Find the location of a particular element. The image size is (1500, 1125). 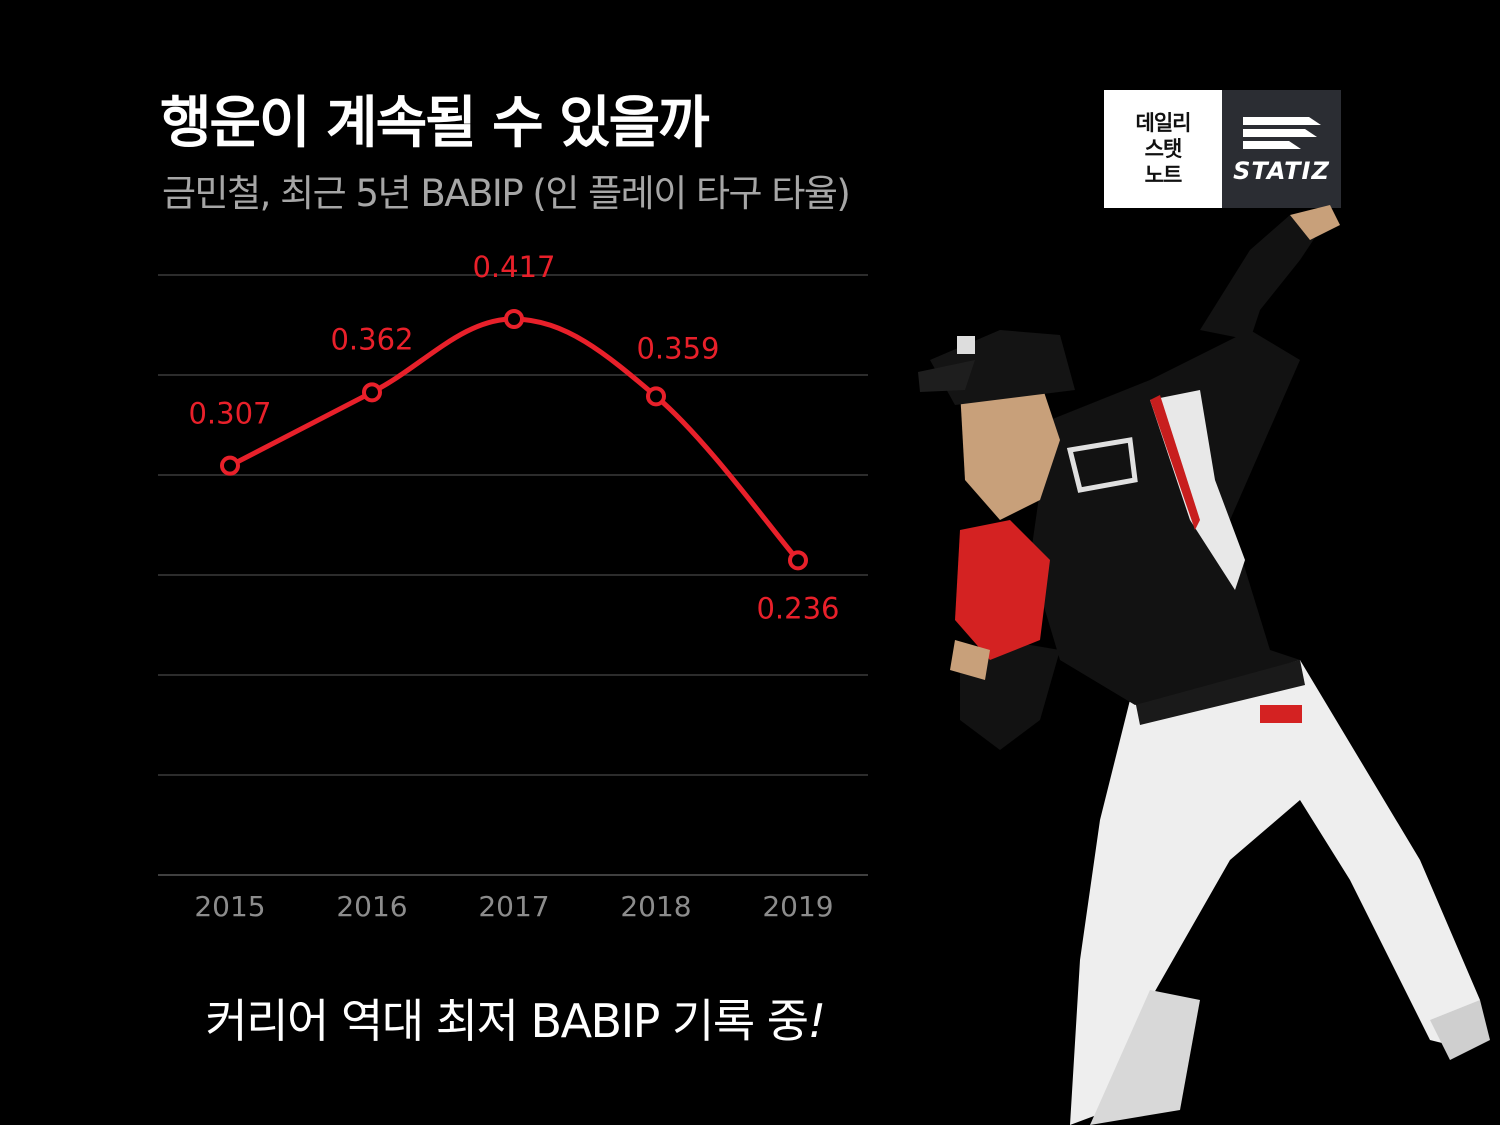

x-tick-label: 2018 is located at coordinates (655, 906).